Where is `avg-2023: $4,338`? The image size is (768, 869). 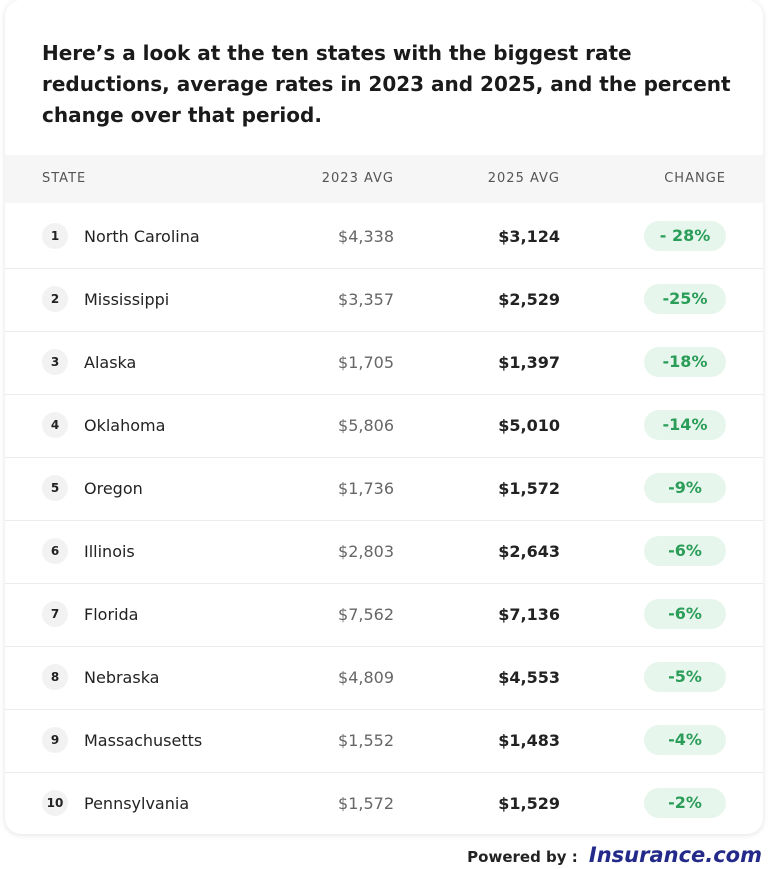
avg-2023: $4,338 is located at coordinates (366, 236).